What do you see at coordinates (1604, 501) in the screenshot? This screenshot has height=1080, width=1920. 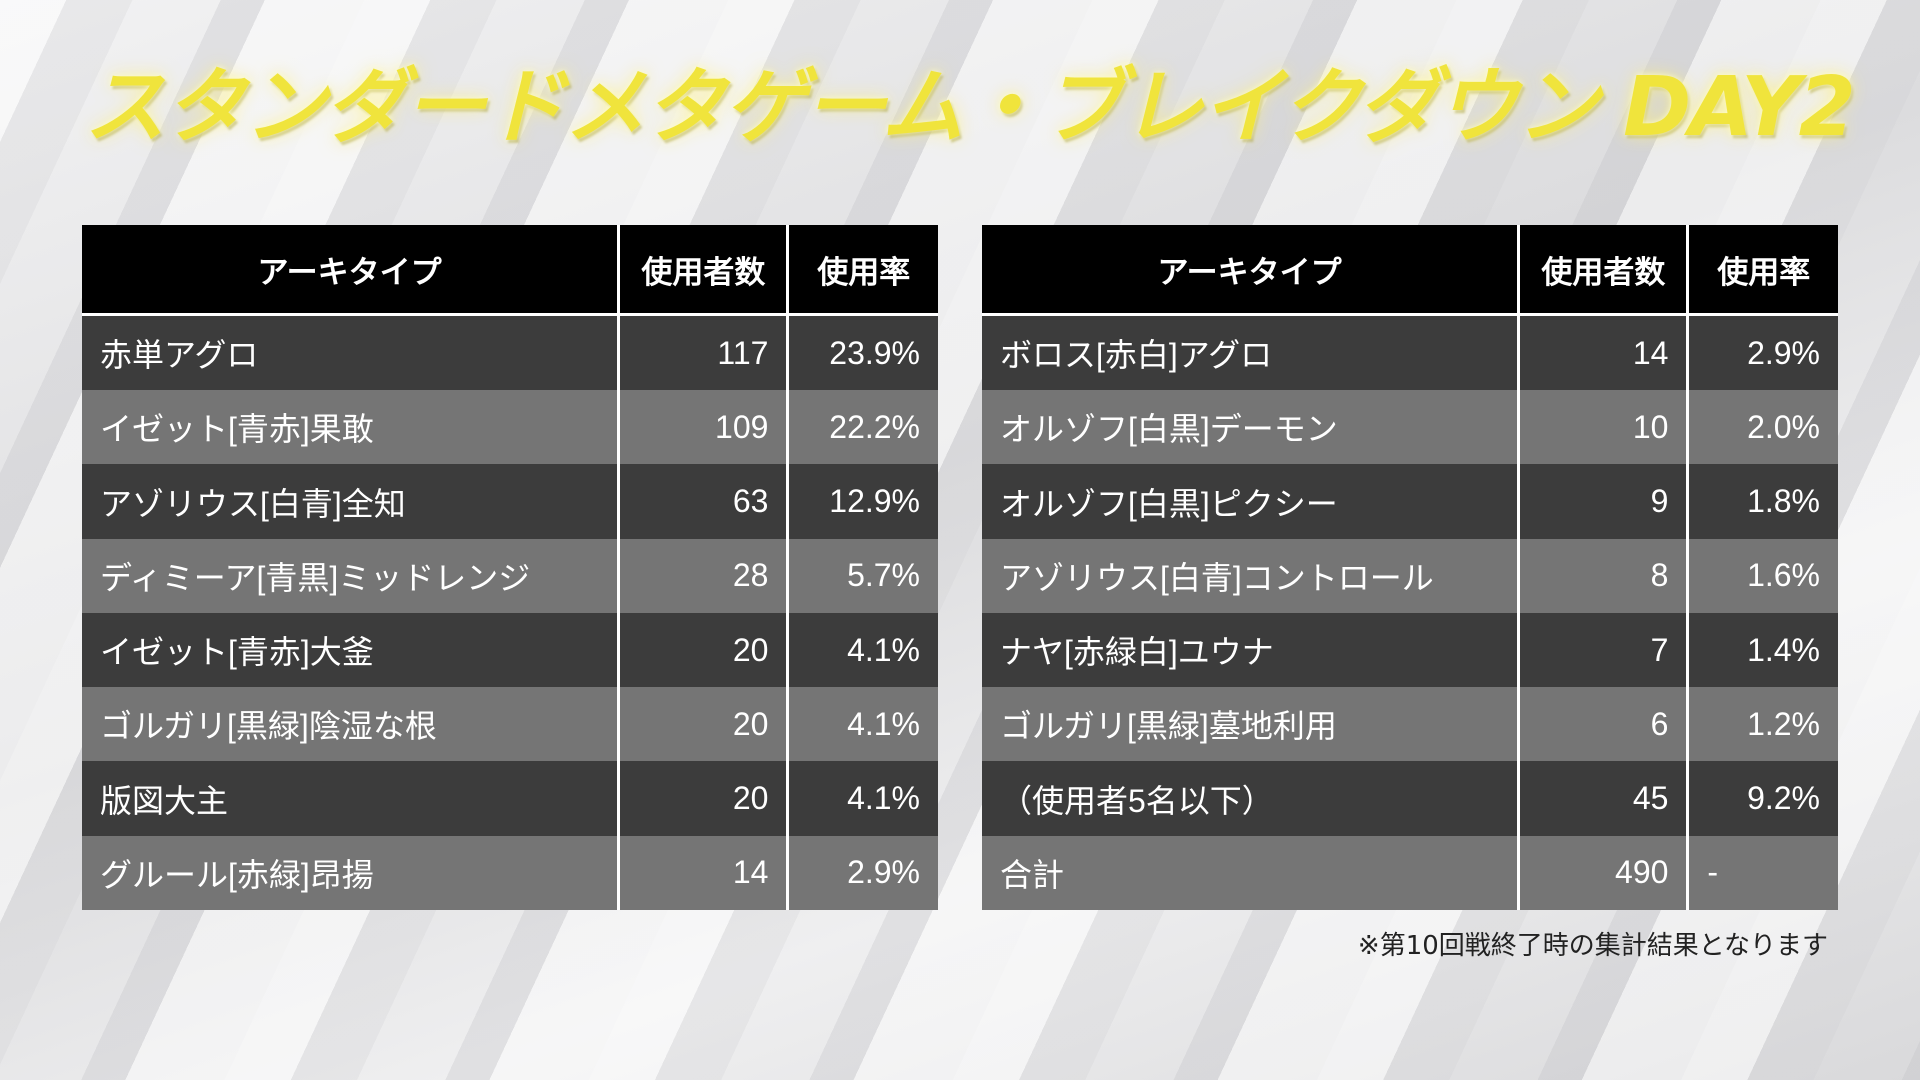 I see `player-count: 9` at bounding box center [1604, 501].